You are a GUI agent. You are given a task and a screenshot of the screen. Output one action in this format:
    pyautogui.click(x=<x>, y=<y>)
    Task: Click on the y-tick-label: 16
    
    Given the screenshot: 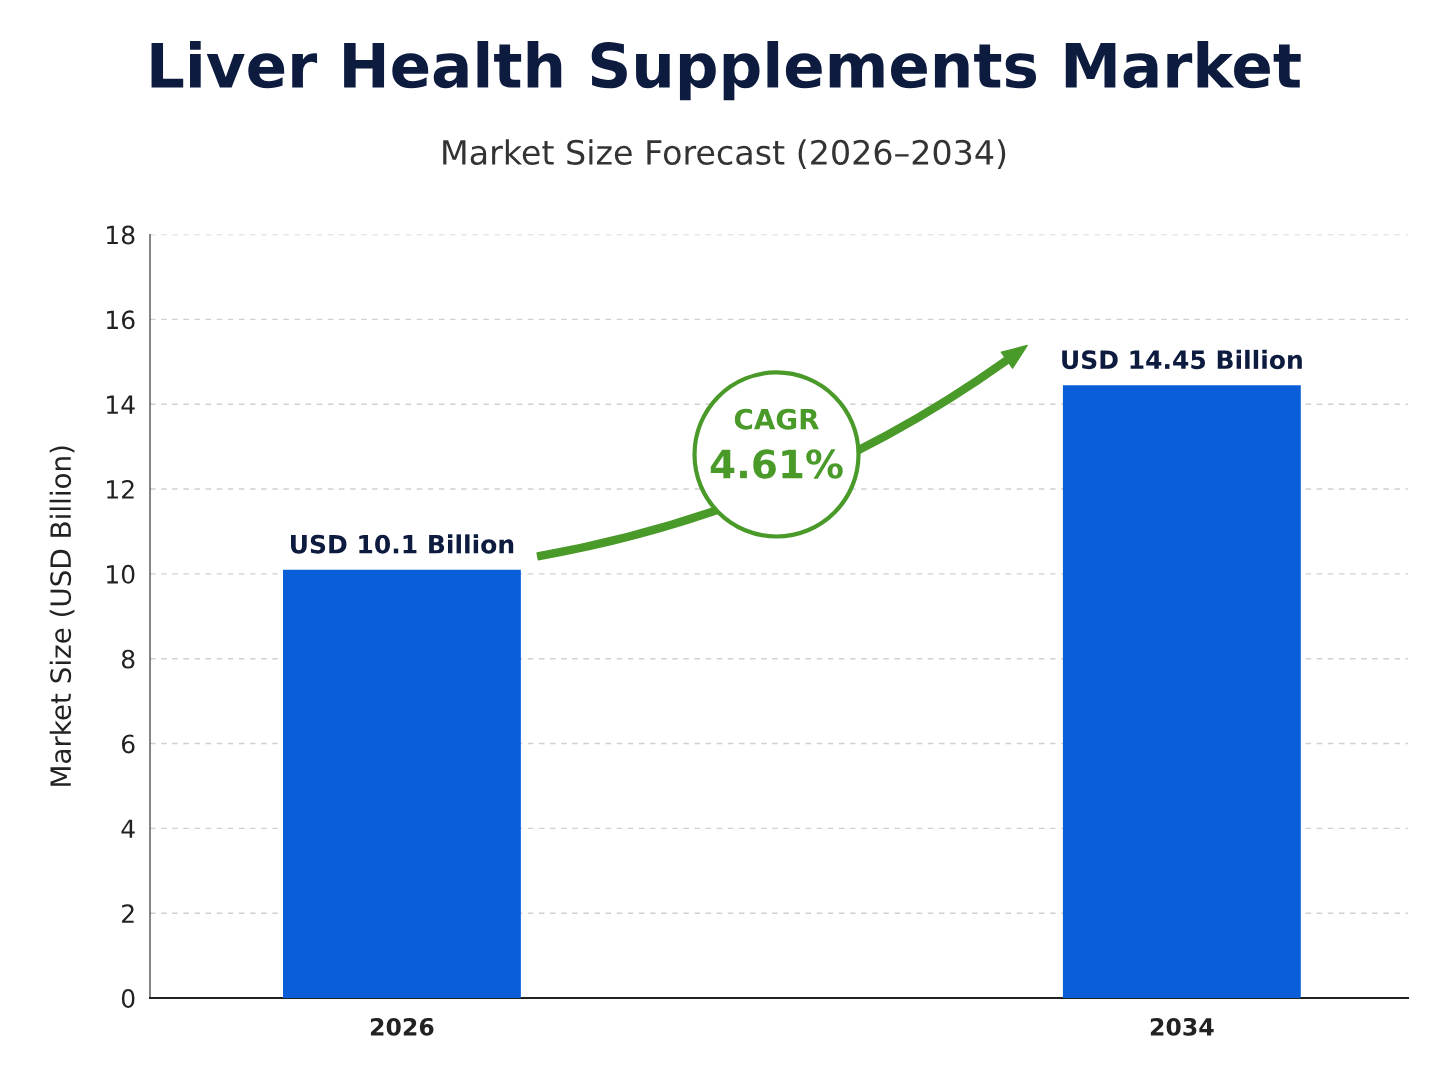 What is the action you would take?
    pyautogui.click(x=121, y=320)
    